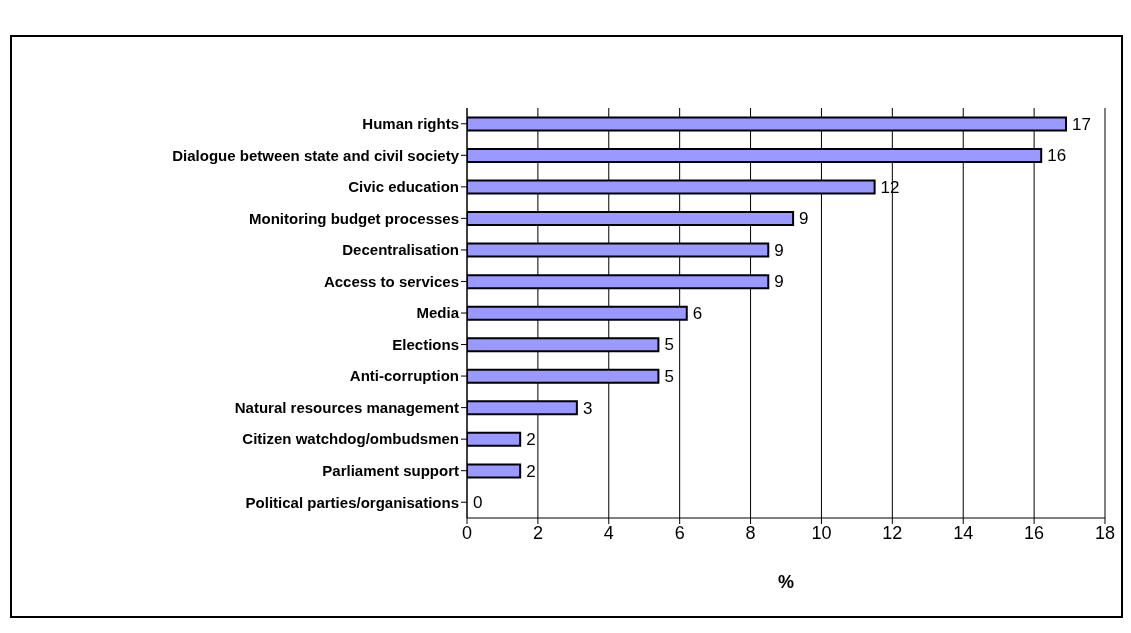 This screenshot has width=1131, height=633. I want to click on x-tick-label: 12, so click(892, 532).